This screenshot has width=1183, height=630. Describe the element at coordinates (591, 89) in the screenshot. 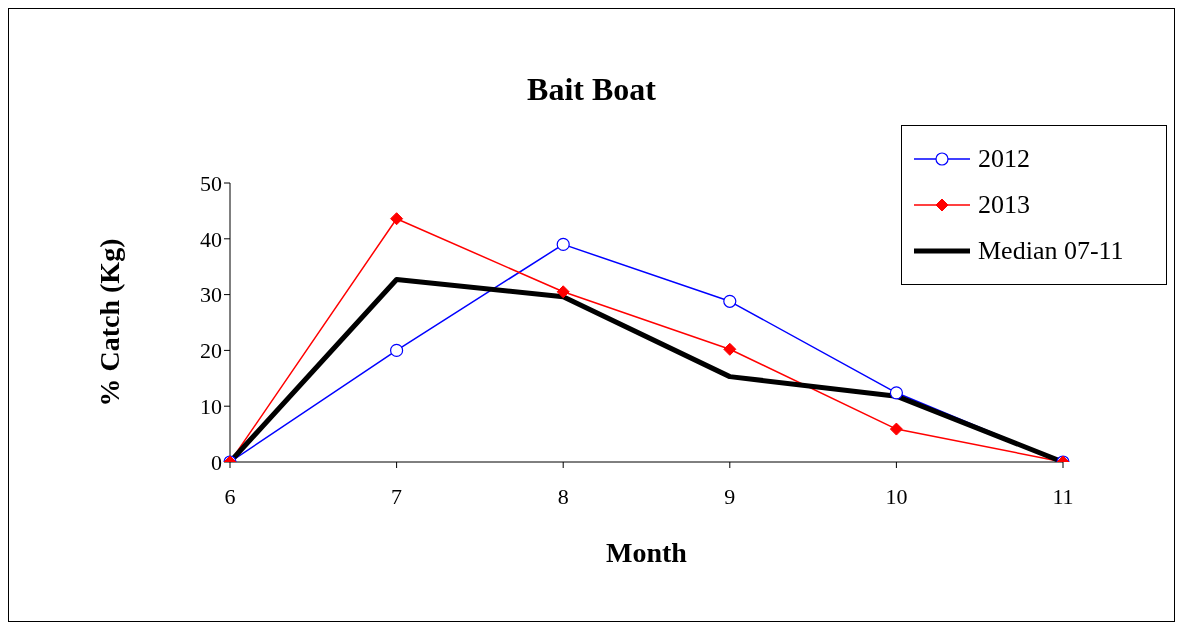

I see `chart-title: Bait Boat` at that location.